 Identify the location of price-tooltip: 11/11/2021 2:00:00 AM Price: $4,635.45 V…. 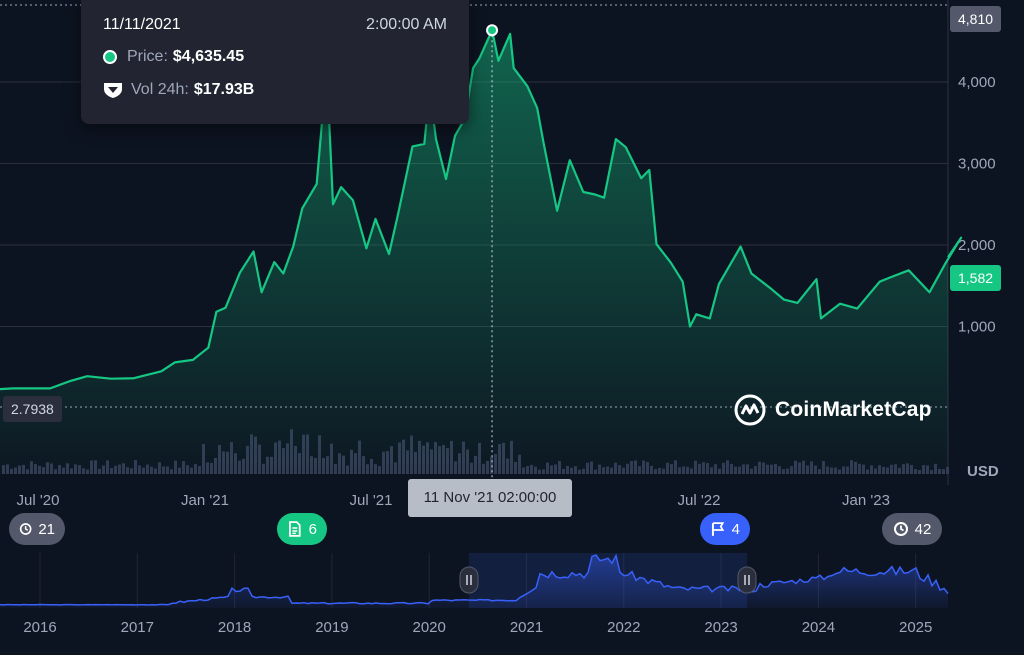
(275, 62).